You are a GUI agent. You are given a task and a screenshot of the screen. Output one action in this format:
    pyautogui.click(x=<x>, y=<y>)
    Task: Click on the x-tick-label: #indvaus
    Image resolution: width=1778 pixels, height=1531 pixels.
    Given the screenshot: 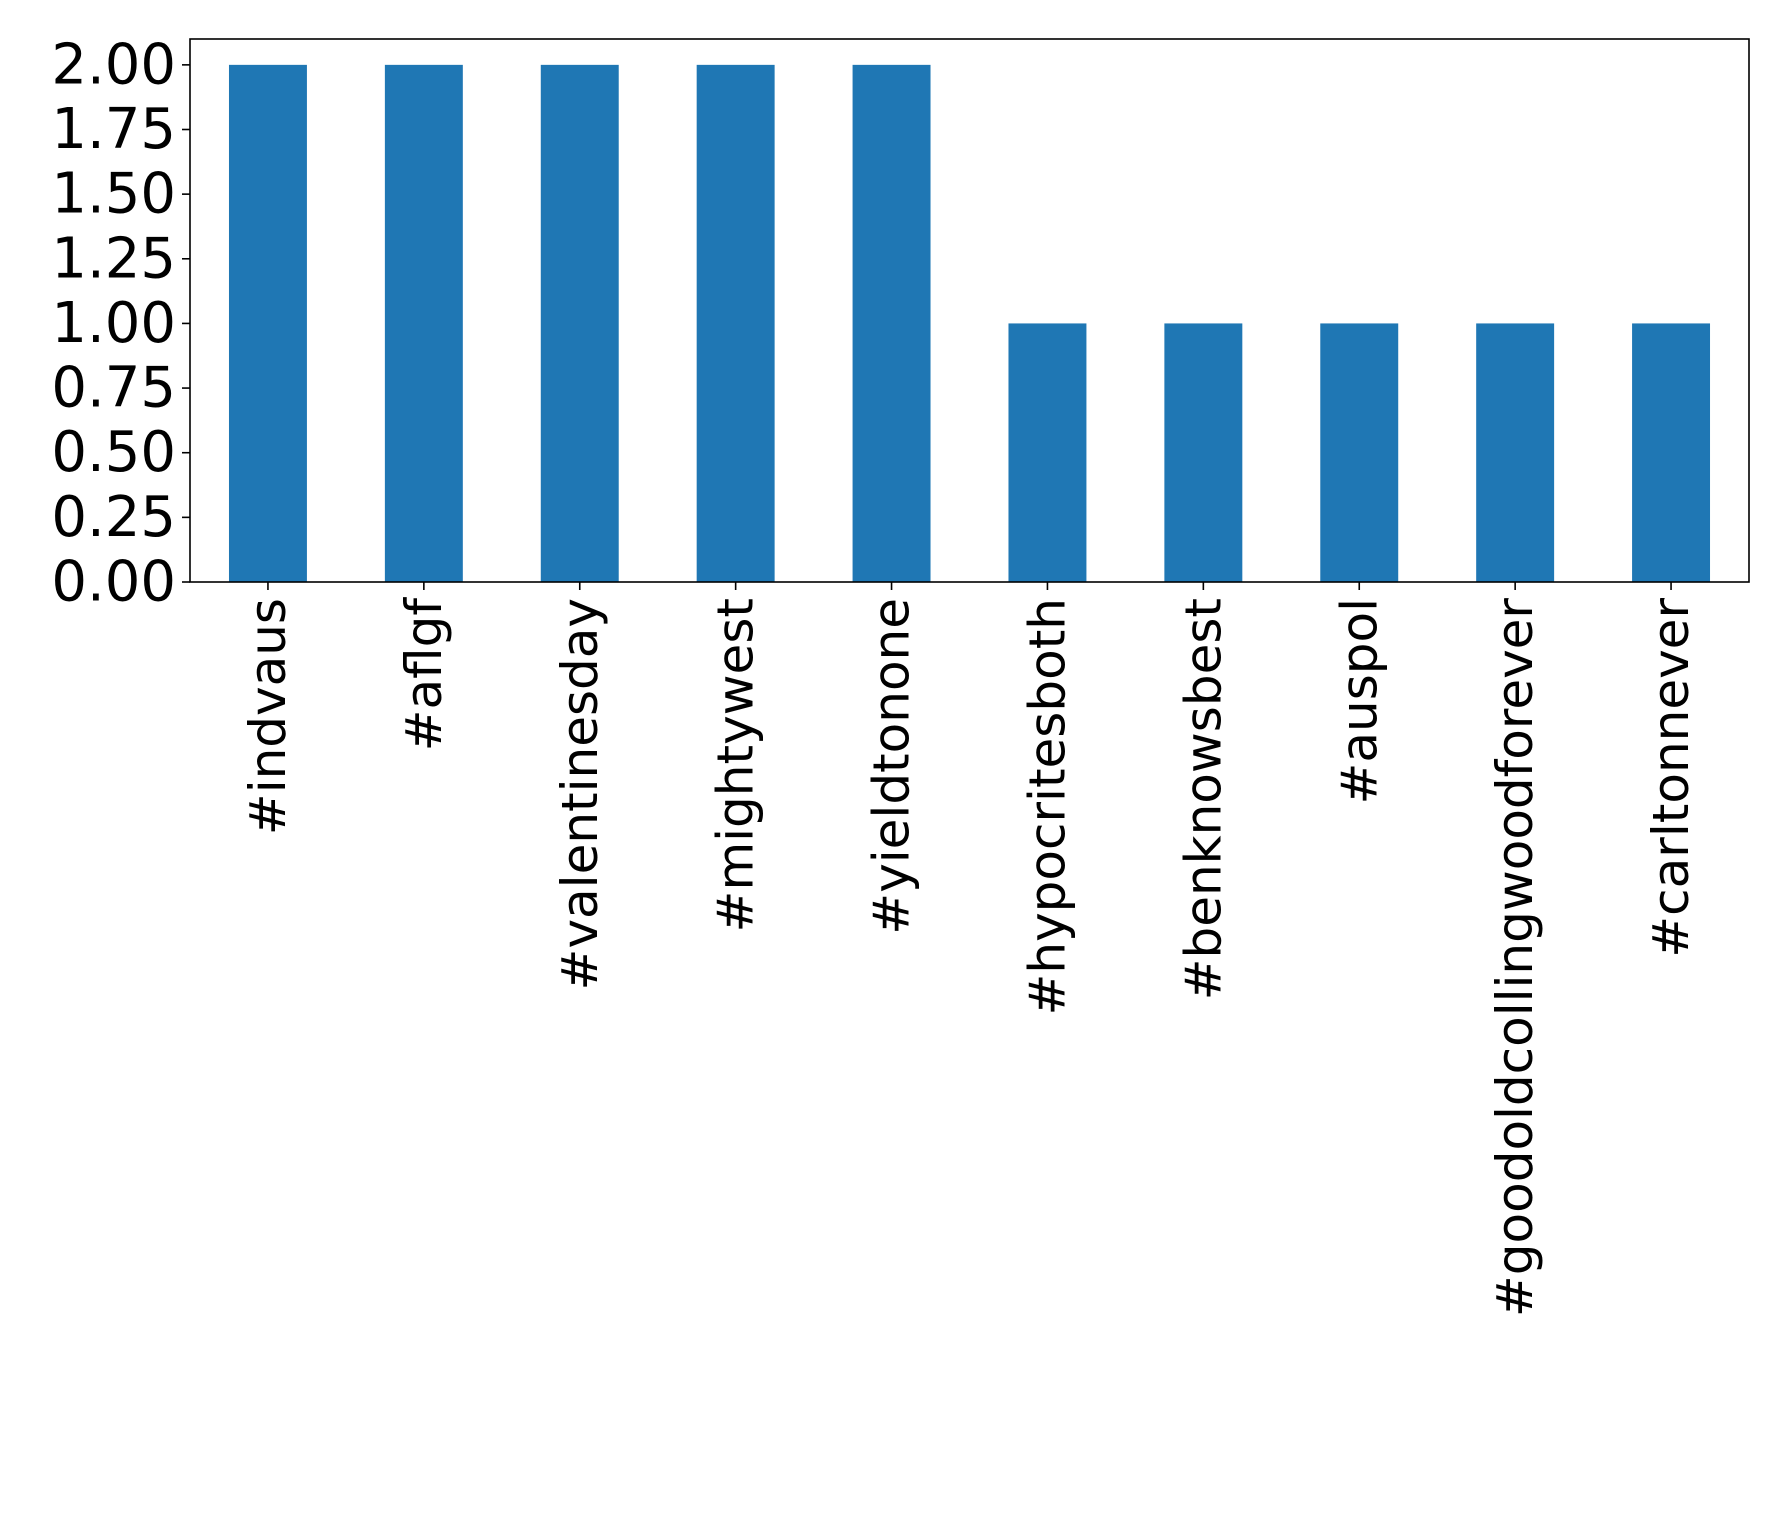 What is the action you would take?
    pyautogui.click(x=268, y=716)
    